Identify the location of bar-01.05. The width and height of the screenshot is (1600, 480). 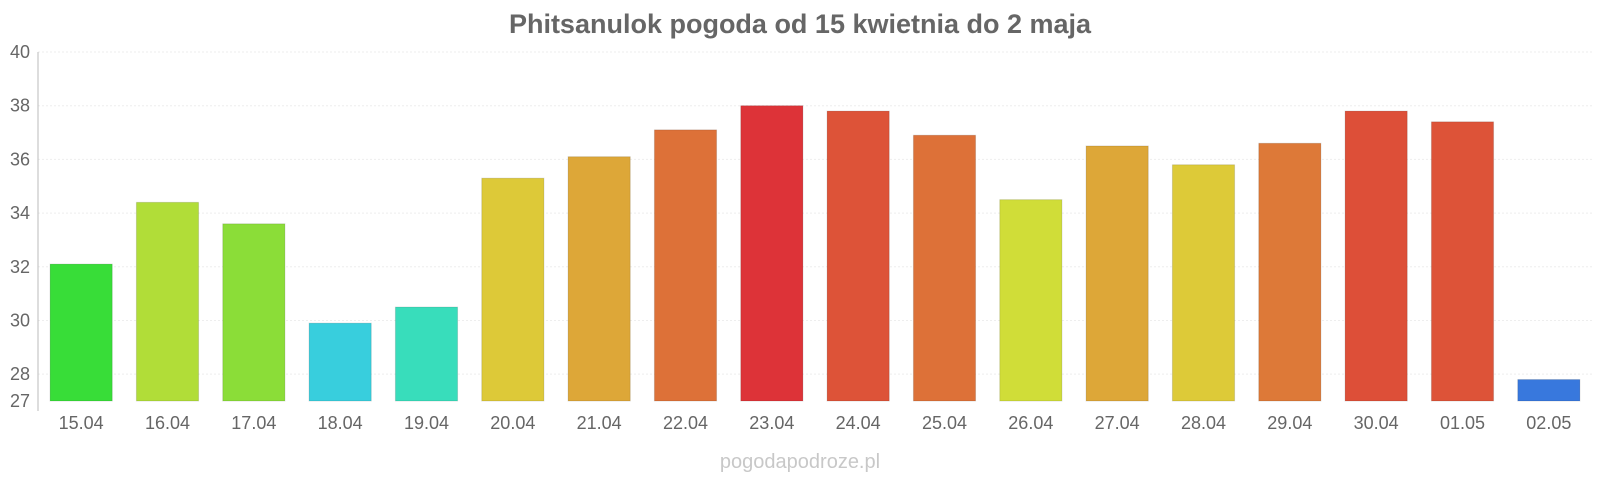
(1462, 261).